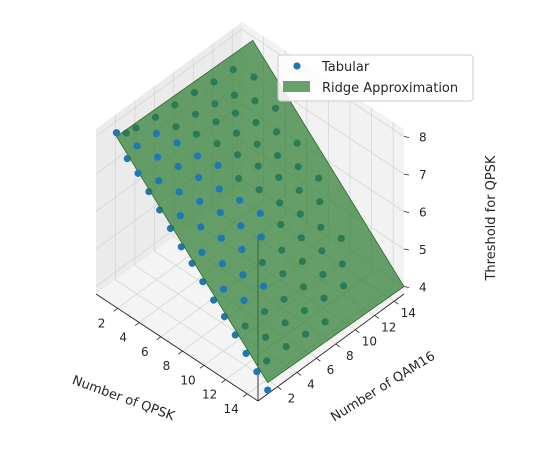  Describe the element at coordinates (491, 218) in the screenshot. I see `z-axis-label: Threshold for QPSK` at that location.